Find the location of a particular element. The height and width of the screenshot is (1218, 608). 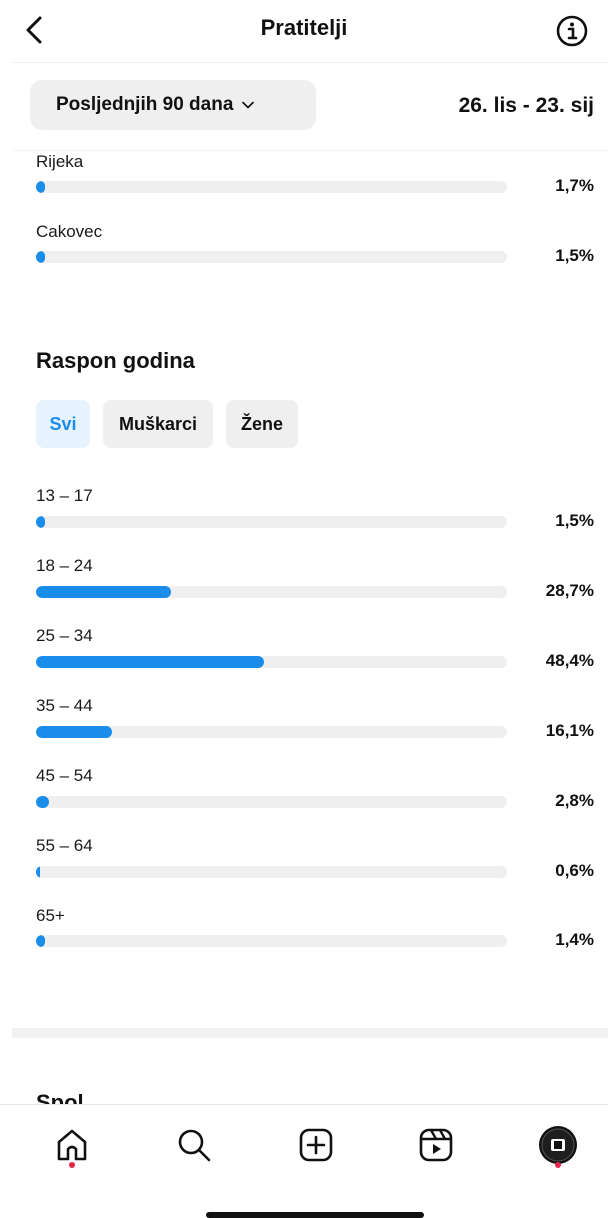

filter-divider is located at coordinates (310, 150).